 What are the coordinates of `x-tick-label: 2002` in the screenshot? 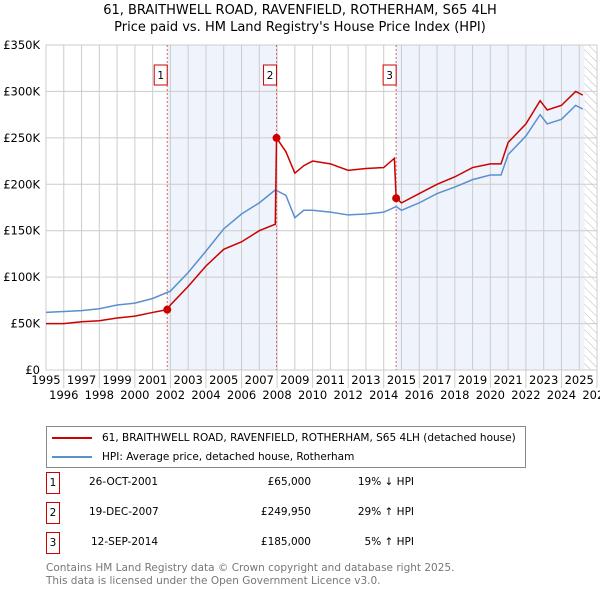 It's located at (170, 395).